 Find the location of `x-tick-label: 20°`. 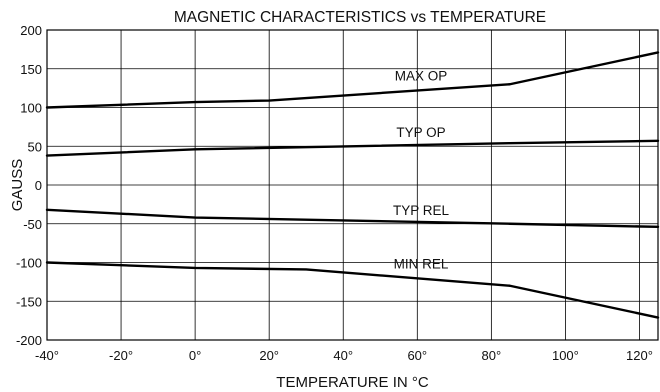

x-tick-label: 20° is located at coordinates (269, 355).